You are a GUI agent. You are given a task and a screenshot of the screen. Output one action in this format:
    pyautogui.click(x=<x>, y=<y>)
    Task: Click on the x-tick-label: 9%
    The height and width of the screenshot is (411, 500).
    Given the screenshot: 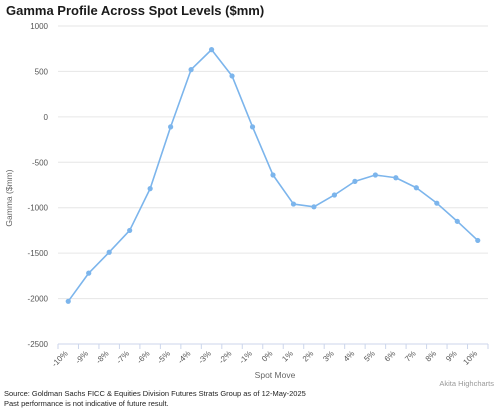 What is the action you would take?
    pyautogui.click(x=451, y=356)
    